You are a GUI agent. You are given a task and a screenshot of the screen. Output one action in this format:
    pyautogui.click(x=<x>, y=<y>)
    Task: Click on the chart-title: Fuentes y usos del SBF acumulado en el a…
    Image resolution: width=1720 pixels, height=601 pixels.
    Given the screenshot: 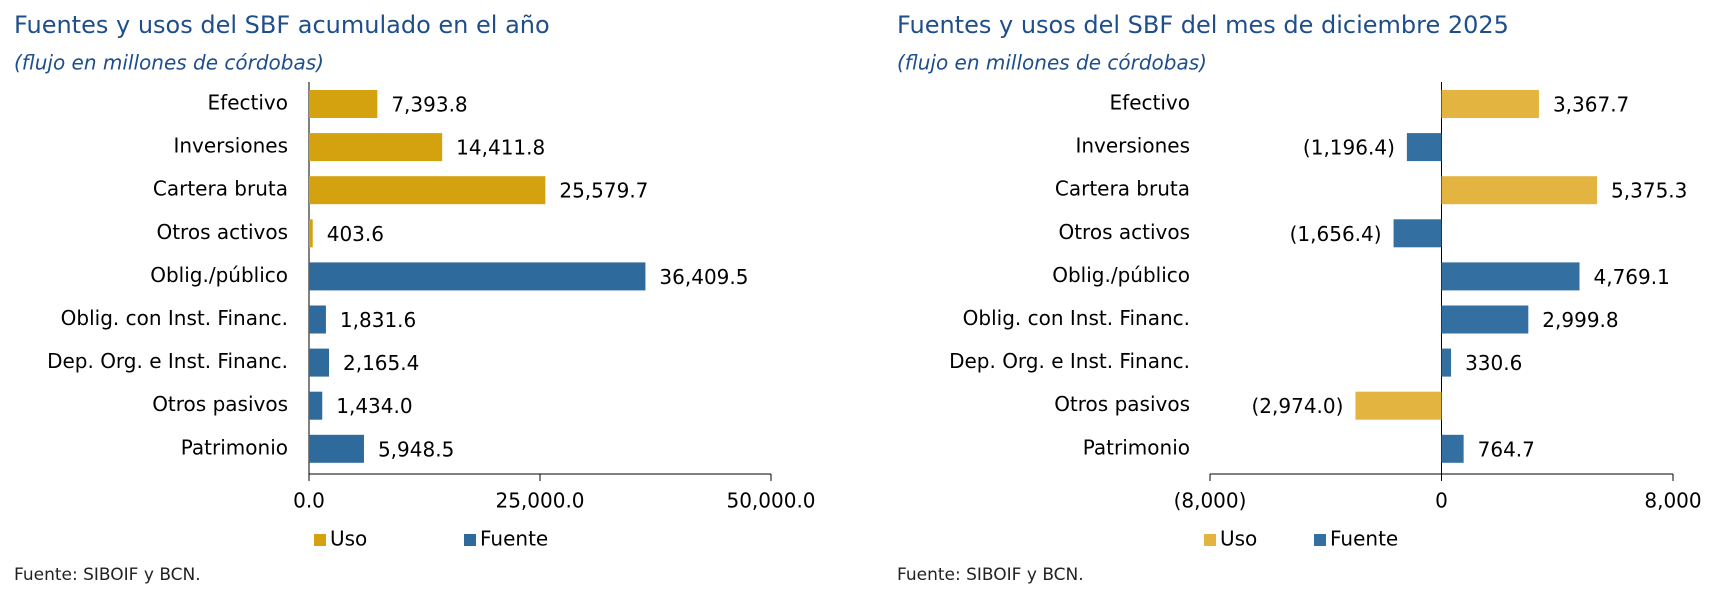 What is the action you would take?
    pyautogui.click(x=282, y=25)
    